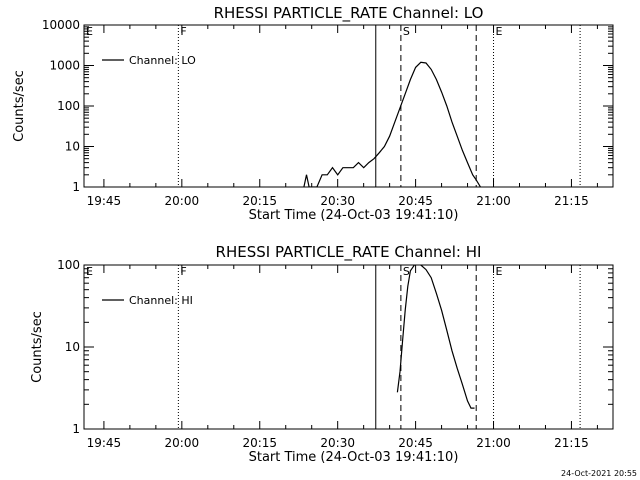 Image resolution: width=640 pixels, height=480 pixels. What do you see at coordinates (349, 252) in the screenshot?
I see `chart-title: RHESSI PARTICLE_RATE Channel: HI` at bounding box center [349, 252].